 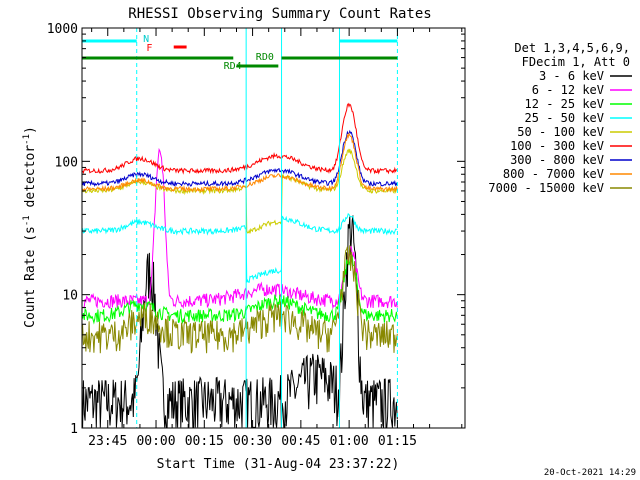 I want to click on y-tick-label: 1000, so click(x=62, y=29).